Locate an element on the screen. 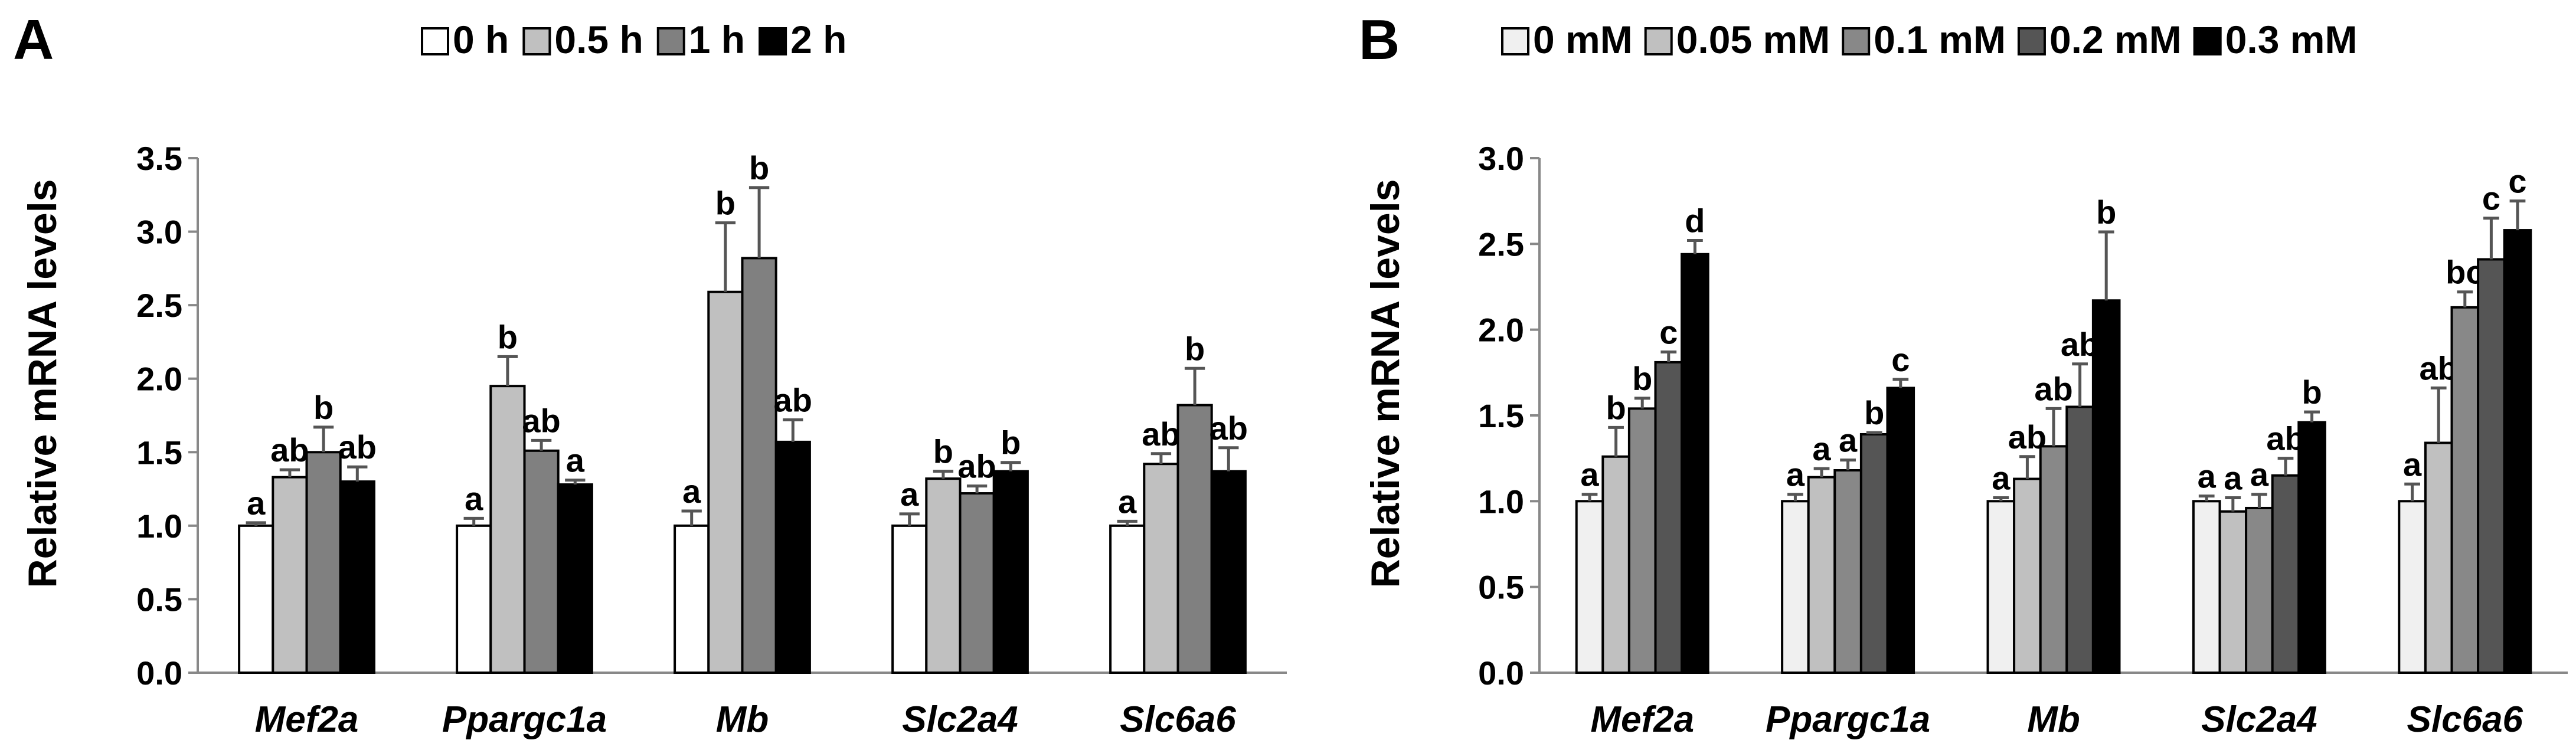 This screenshot has height=750, width=2576. legend-a: 0 h 0.5 h 1 h 2 h is located at coordinates (633, 39).